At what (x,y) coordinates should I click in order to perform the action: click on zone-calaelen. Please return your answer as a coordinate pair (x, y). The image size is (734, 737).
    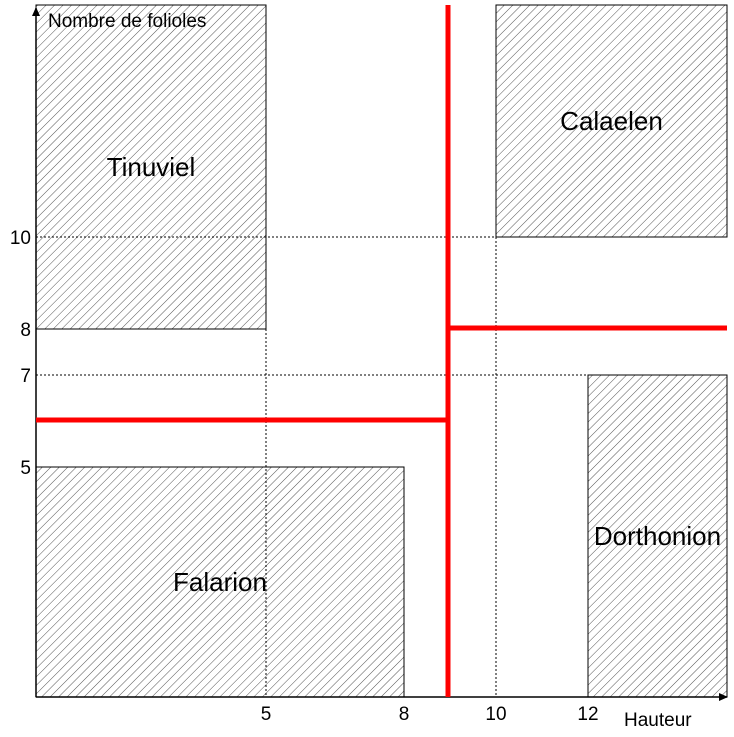
    Looking at the image, I should click on (611, 121).